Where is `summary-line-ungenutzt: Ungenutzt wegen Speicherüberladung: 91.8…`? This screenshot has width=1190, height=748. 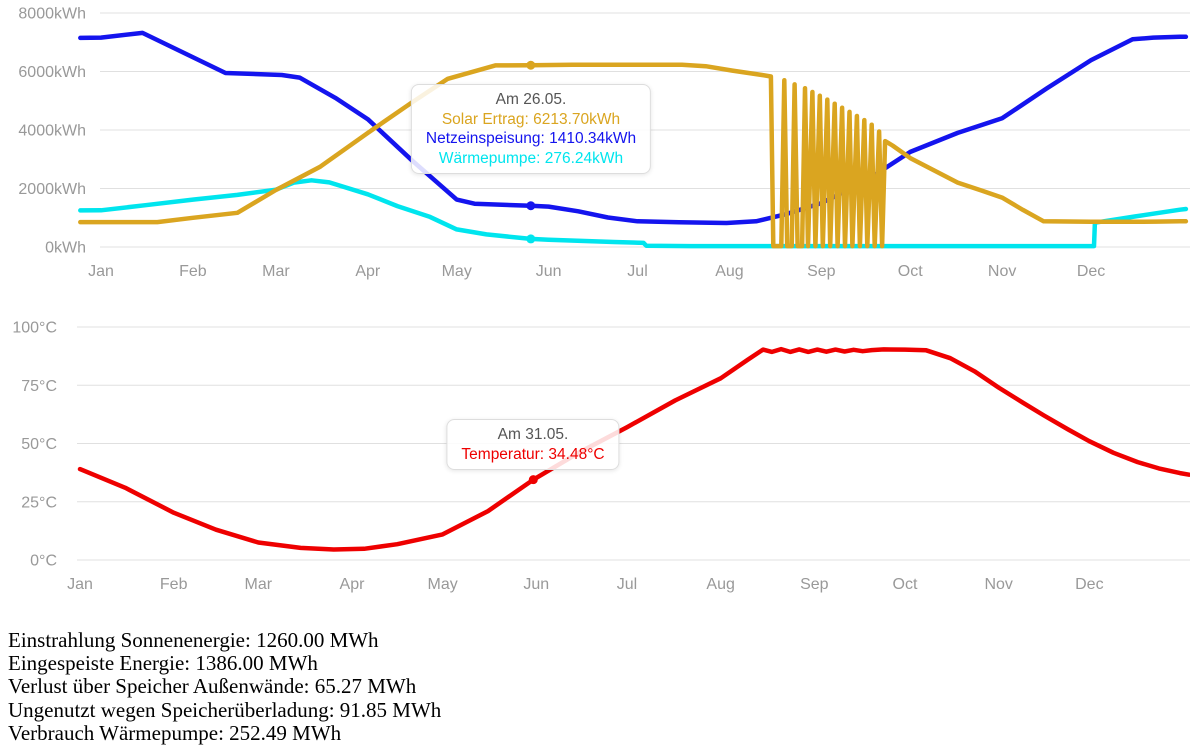 summary-line-ungenutzt: Ungenutzt wegen Speicherüberladung: 91.8… is located at coordinates (225, 709).